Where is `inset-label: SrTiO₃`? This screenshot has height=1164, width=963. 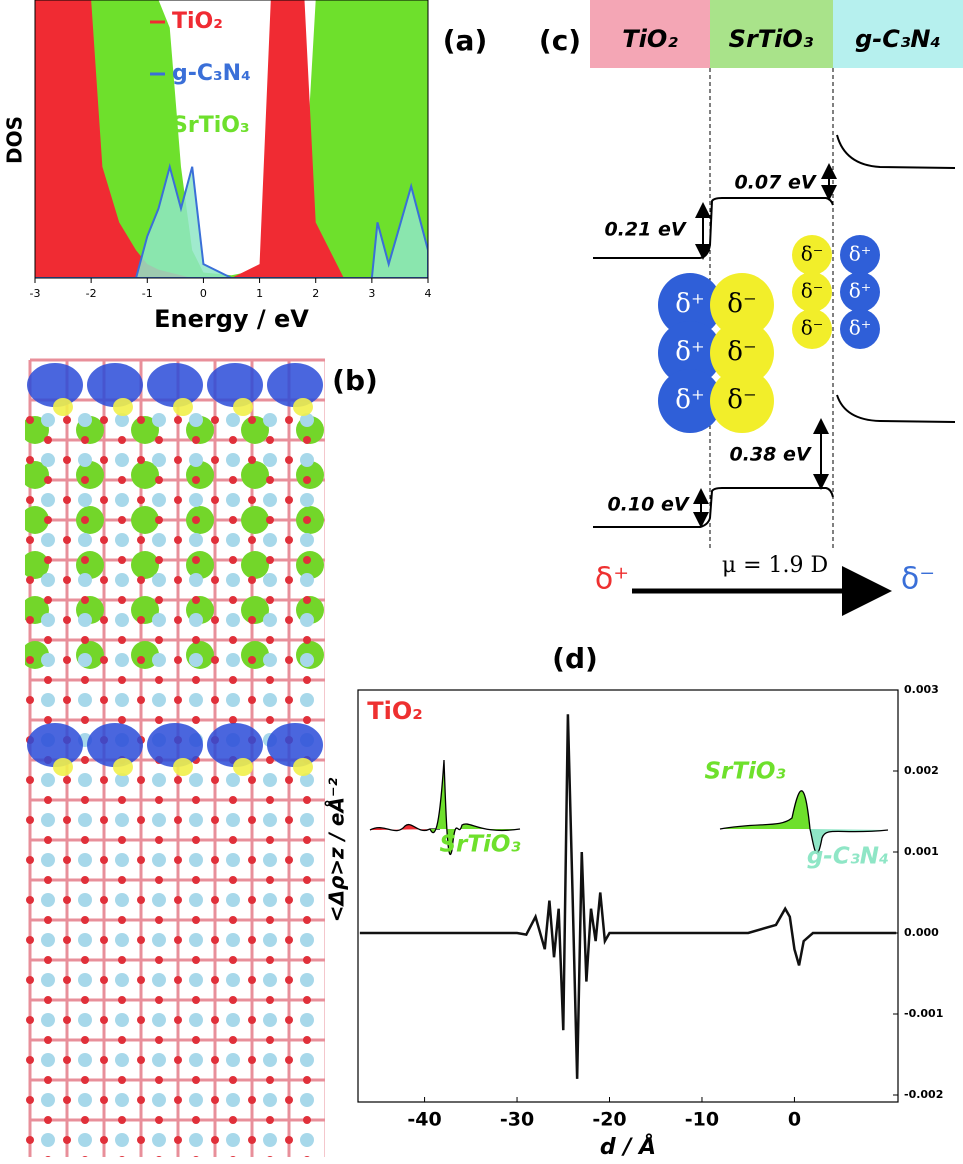 inset-label: SrTiO₃ is located at coordinates (479, 845).